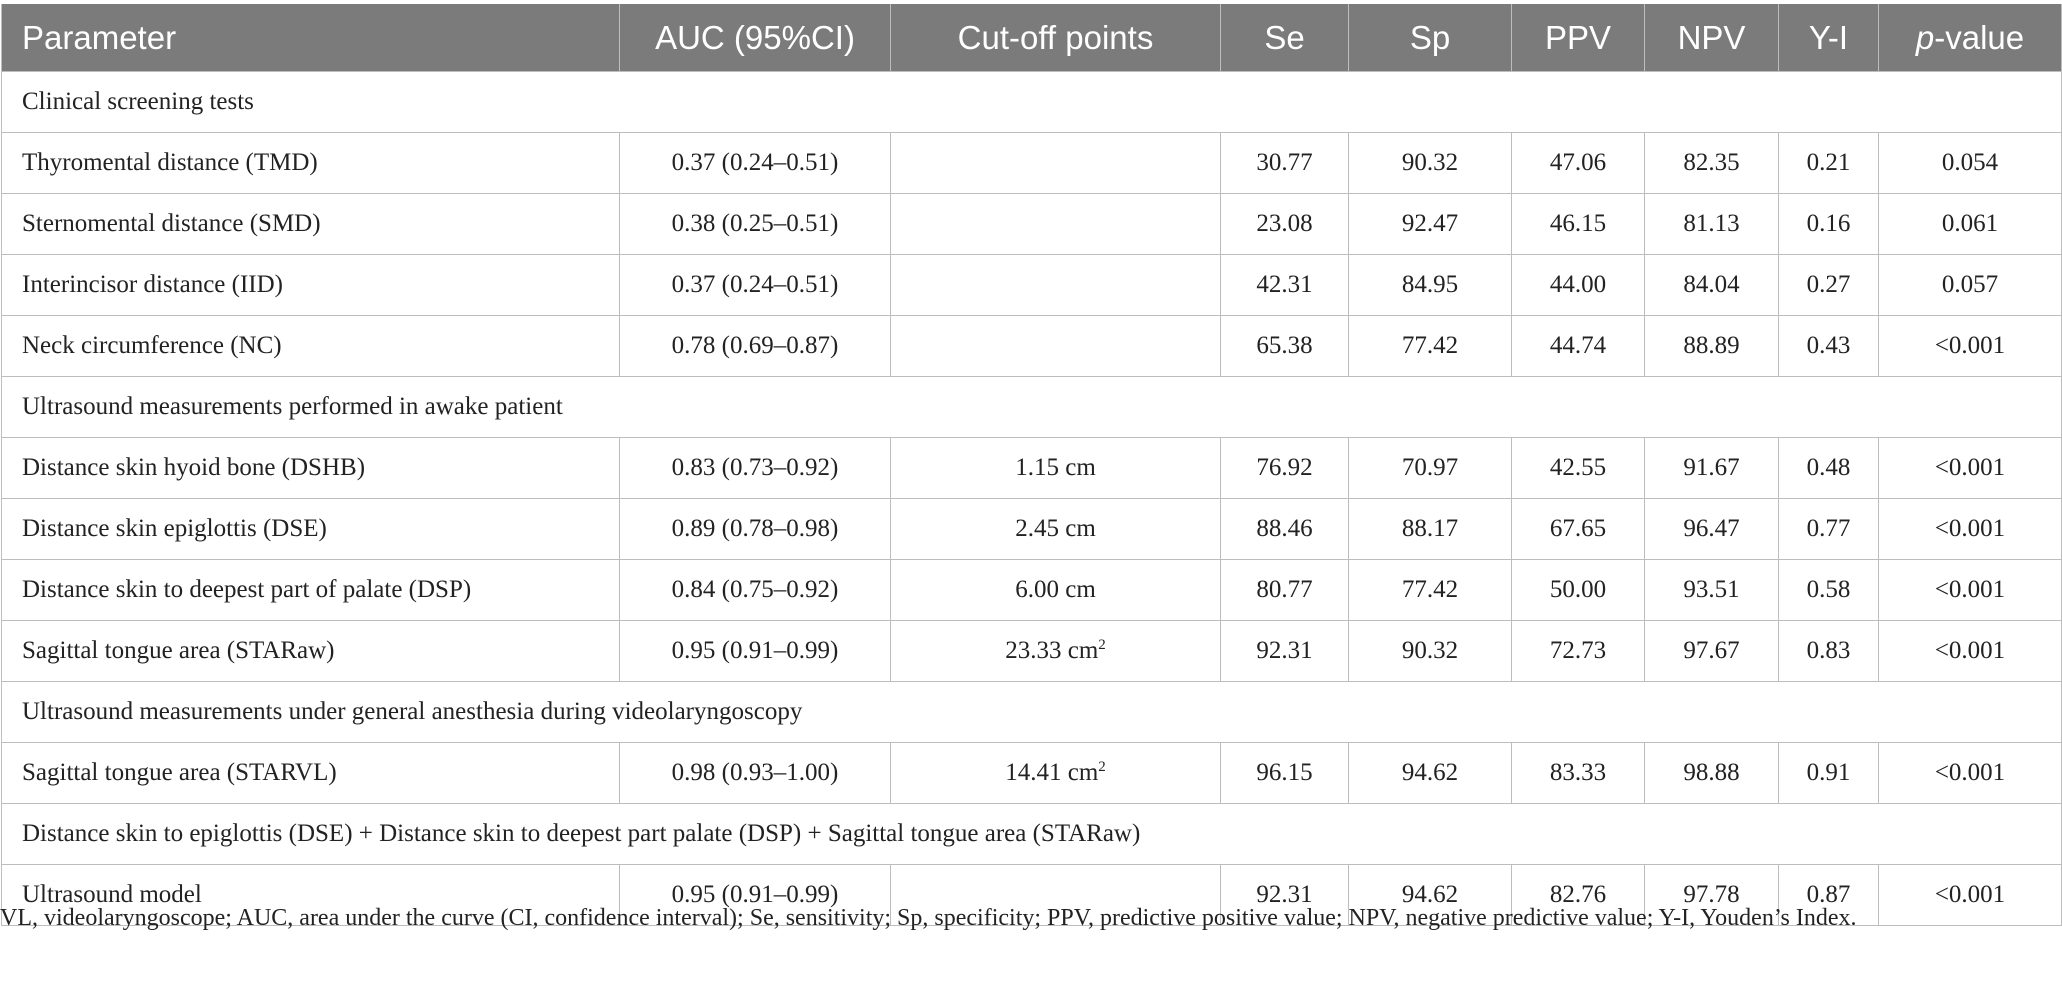 This screenshot has height=984, width=2062. What do you see at coordinates (1052, 650) in the screenshot?
I see `cutoff-value: 23.33 cm` at bounding box center [1052, 650].